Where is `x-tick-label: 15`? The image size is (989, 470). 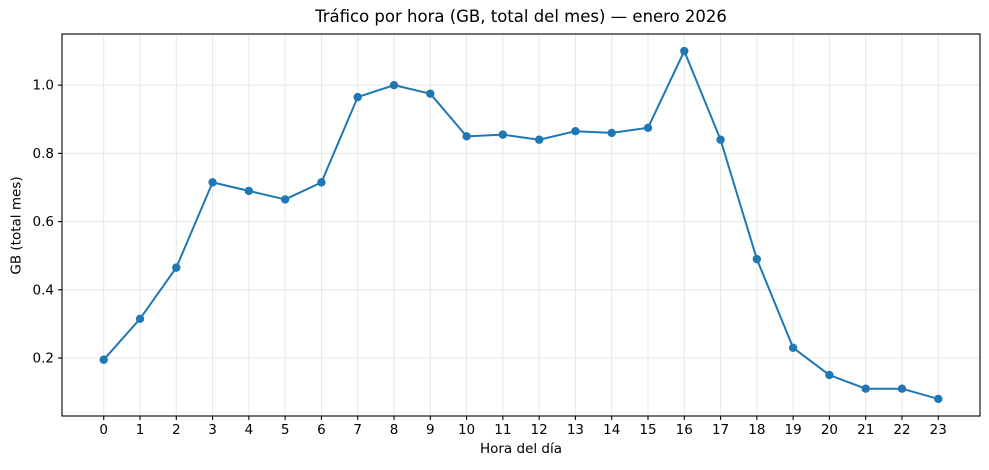 x-tick-label: 15 is located at coordinates (647, 430).